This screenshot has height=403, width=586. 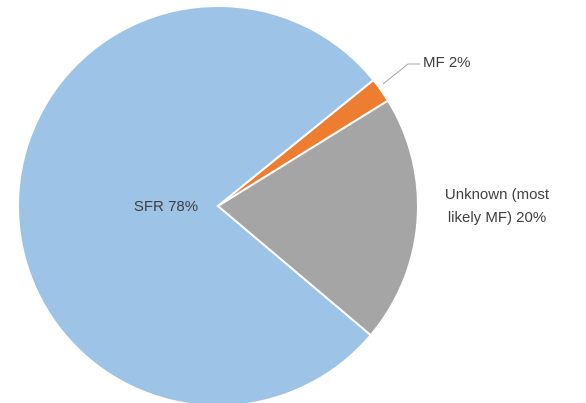 I want to click on value-label: 2%, so click(x=459, y=62).